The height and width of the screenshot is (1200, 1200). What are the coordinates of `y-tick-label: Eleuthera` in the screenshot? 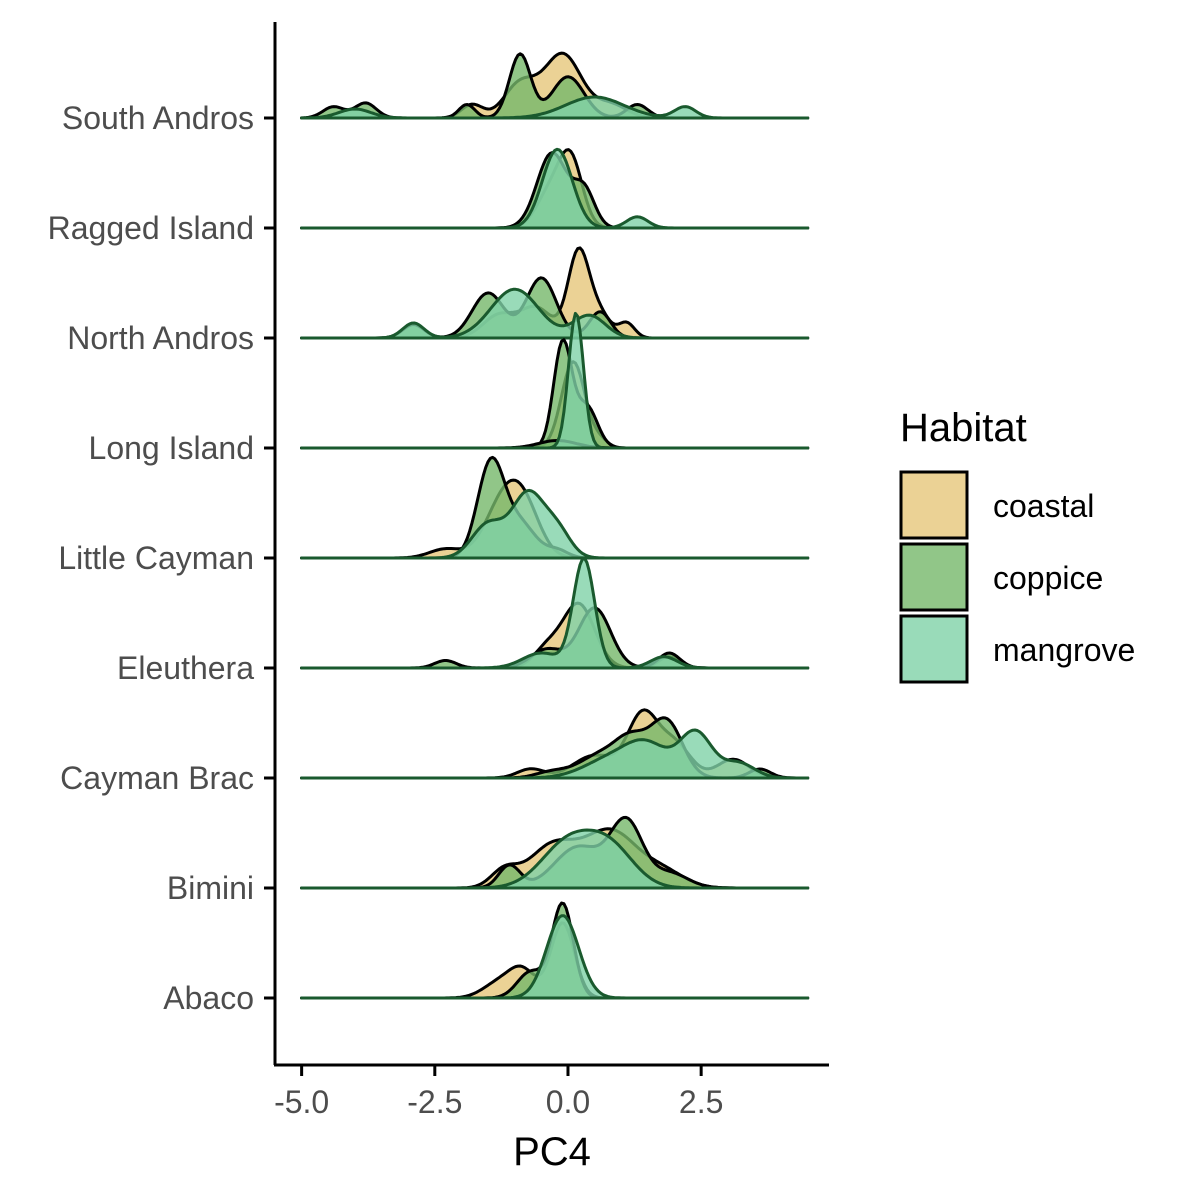 It's located at (185, 668).